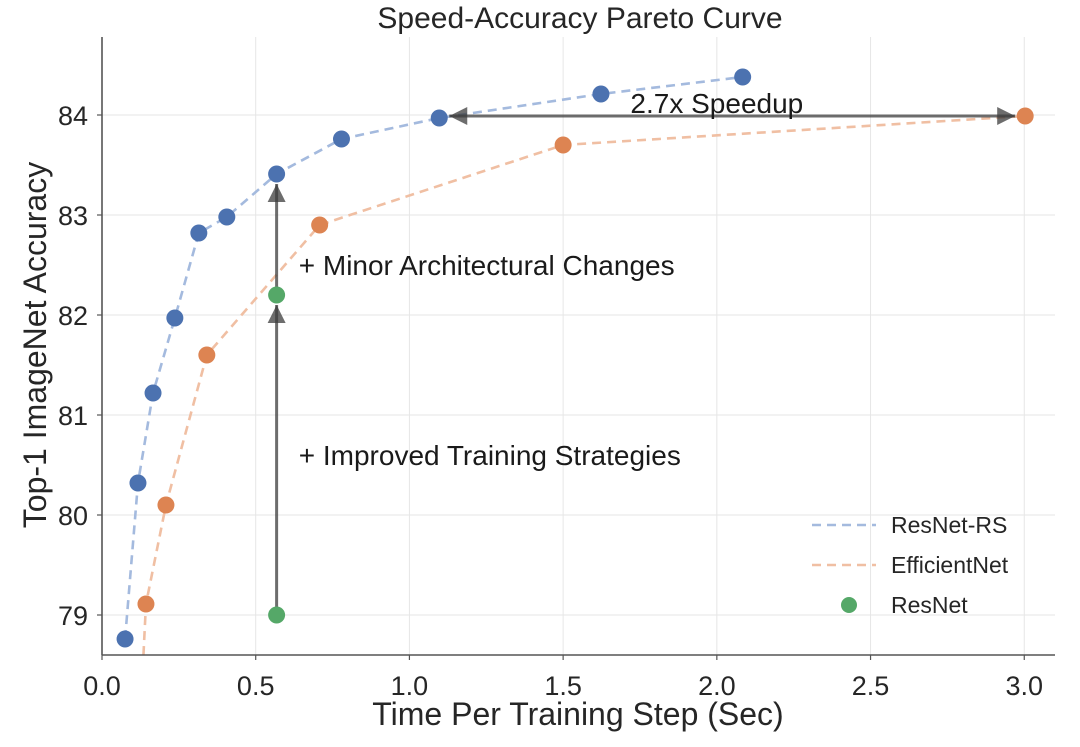 The height and width of the screenshot is (747, 1080). I want to click on y-tick-label: 83, so click(73, 216).